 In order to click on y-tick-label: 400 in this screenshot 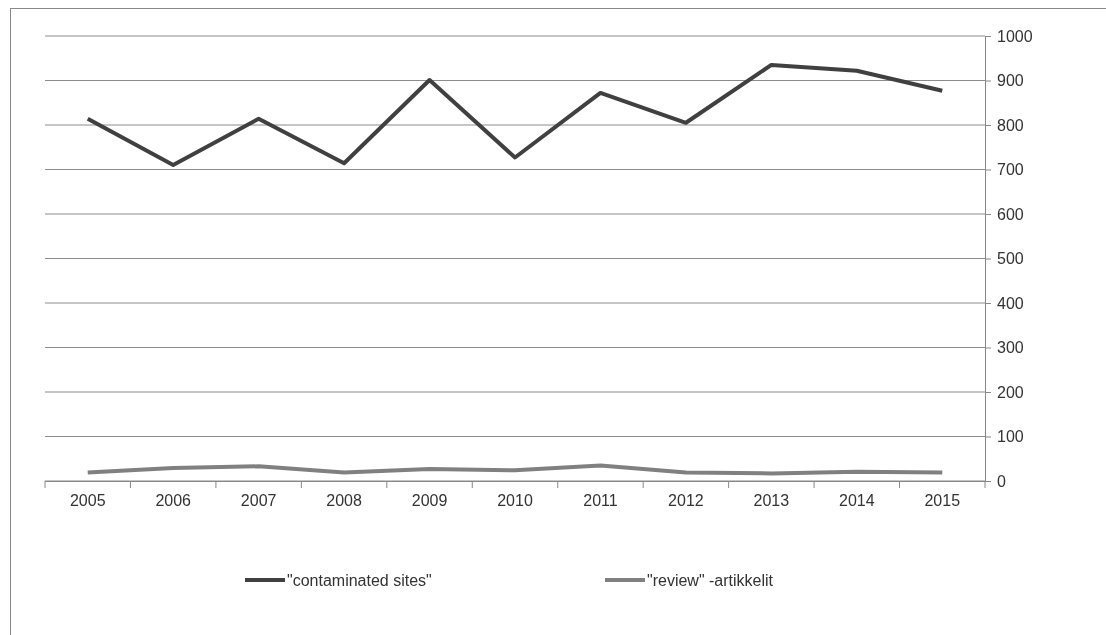, I will do `click(1010, 303)`.